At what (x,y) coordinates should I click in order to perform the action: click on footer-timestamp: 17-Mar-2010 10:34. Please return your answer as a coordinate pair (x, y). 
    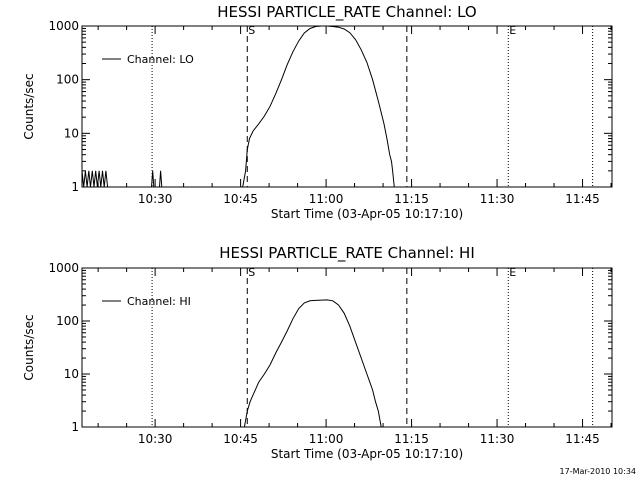
    Looking at the image, I should click on (598, 471).